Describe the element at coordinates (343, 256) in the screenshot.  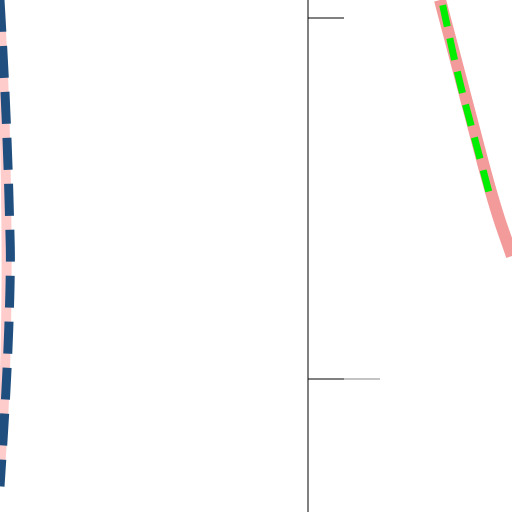
I see `y-axis` at that location.